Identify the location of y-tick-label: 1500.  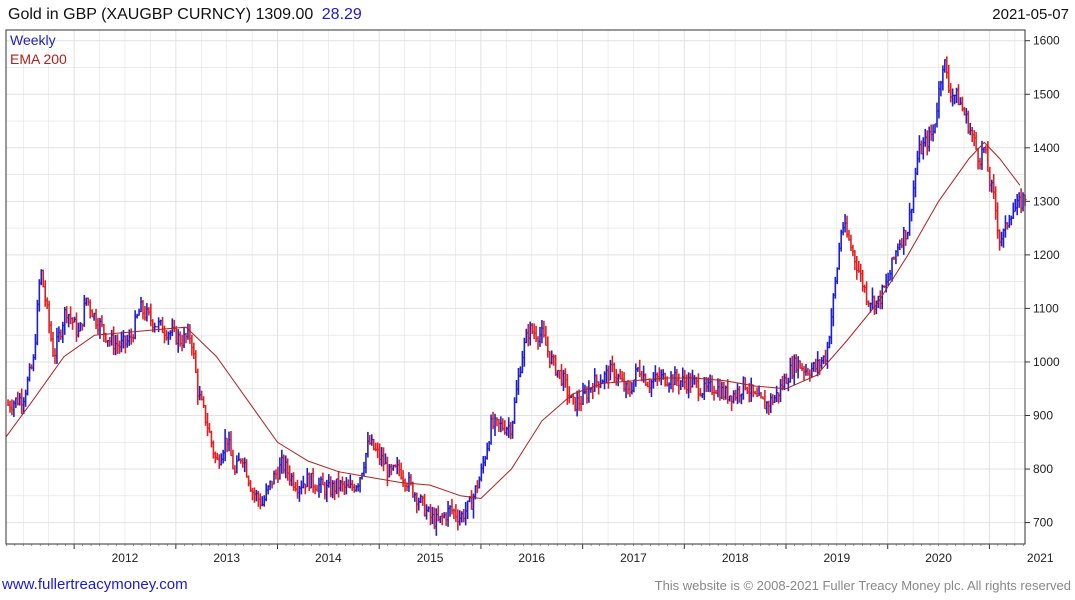
(1046, 94).